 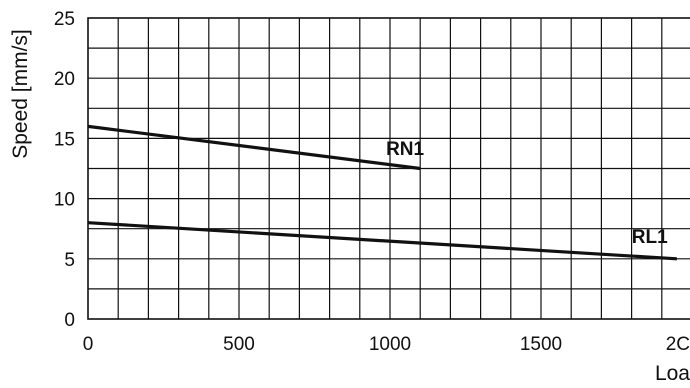 I want to click on series-line-rn1, so click(x=254, y=147).